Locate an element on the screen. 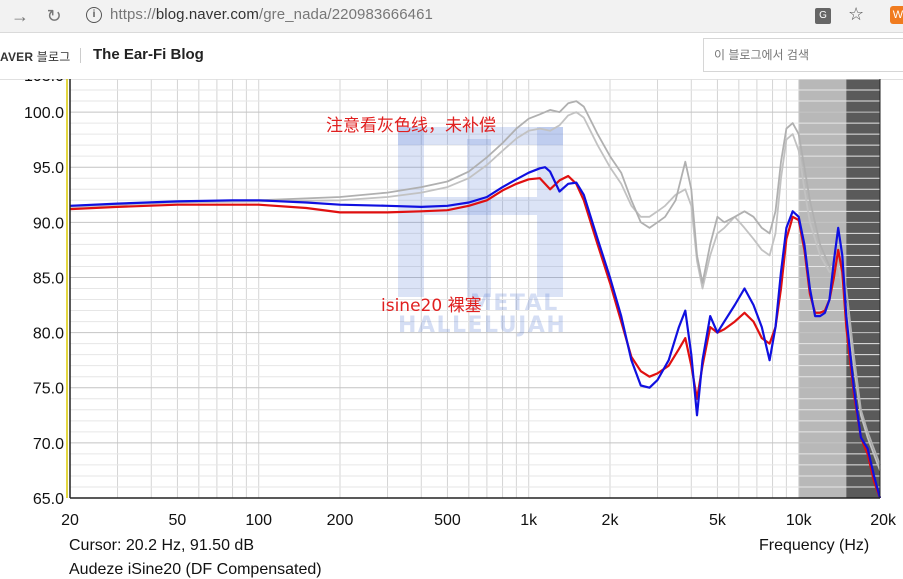 The height and width of the screenshot is (579, 903). watermark-text: METAL is located at coordinates (514, 303).